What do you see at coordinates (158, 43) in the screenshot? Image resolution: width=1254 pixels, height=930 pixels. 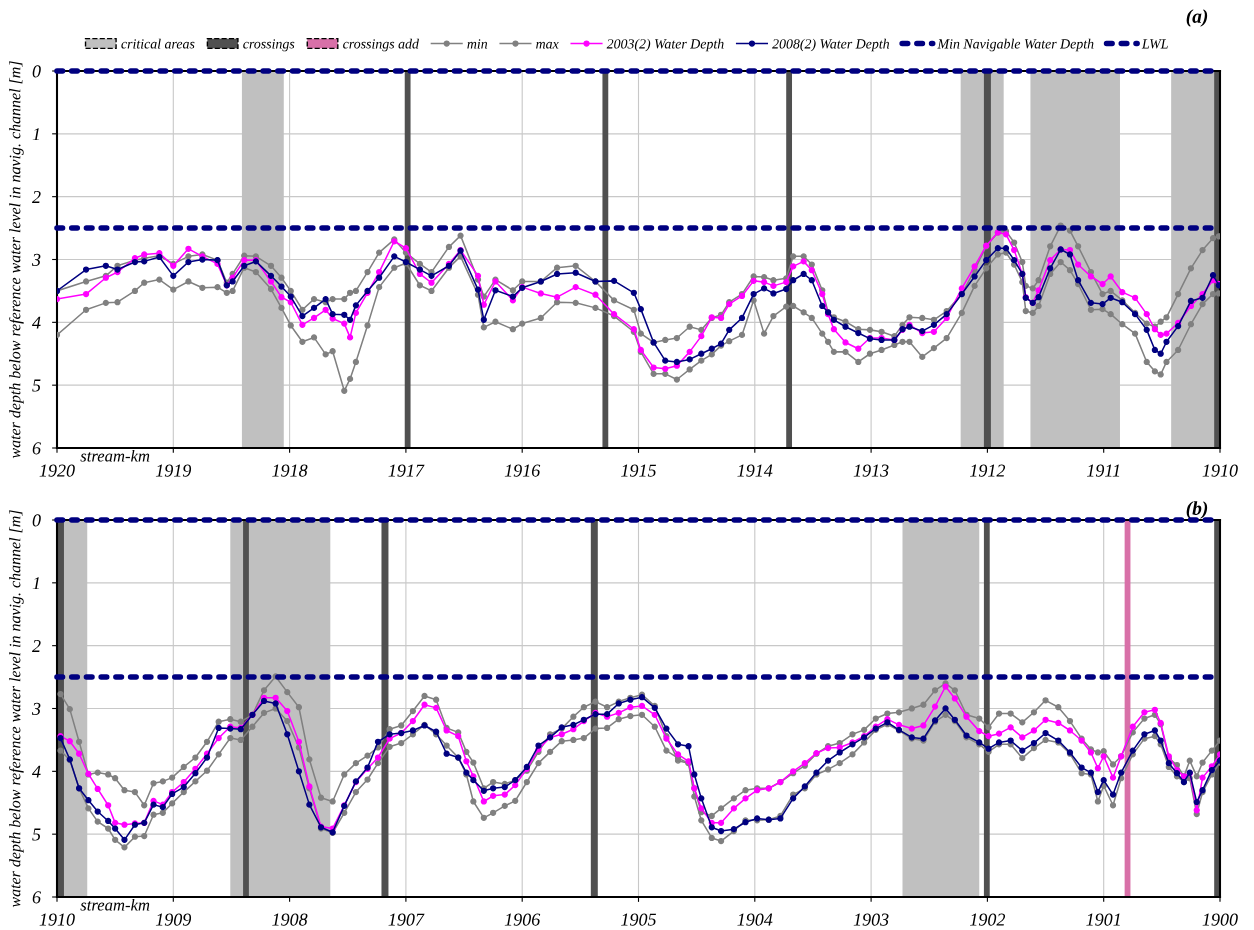 I see `legend-label: critical areas` at bounding box center [158, 43].